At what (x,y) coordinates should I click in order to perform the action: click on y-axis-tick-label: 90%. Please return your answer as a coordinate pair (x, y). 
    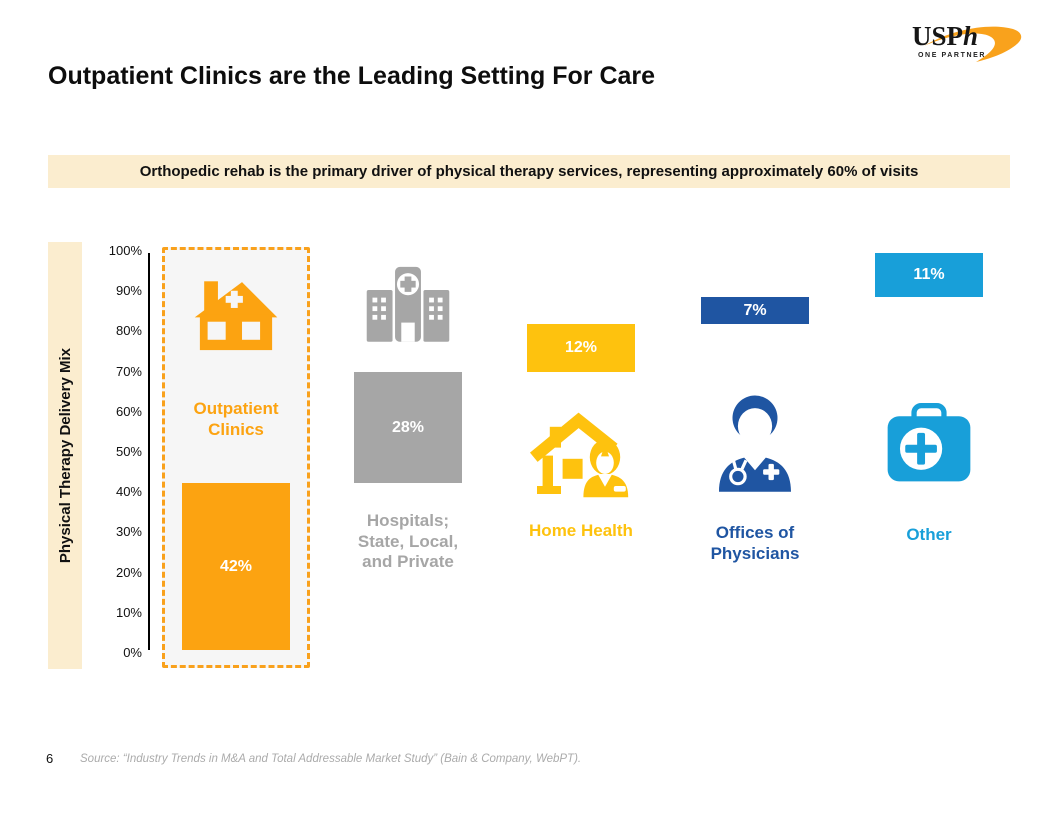
    Looking at the image, I should click on (128, 291).